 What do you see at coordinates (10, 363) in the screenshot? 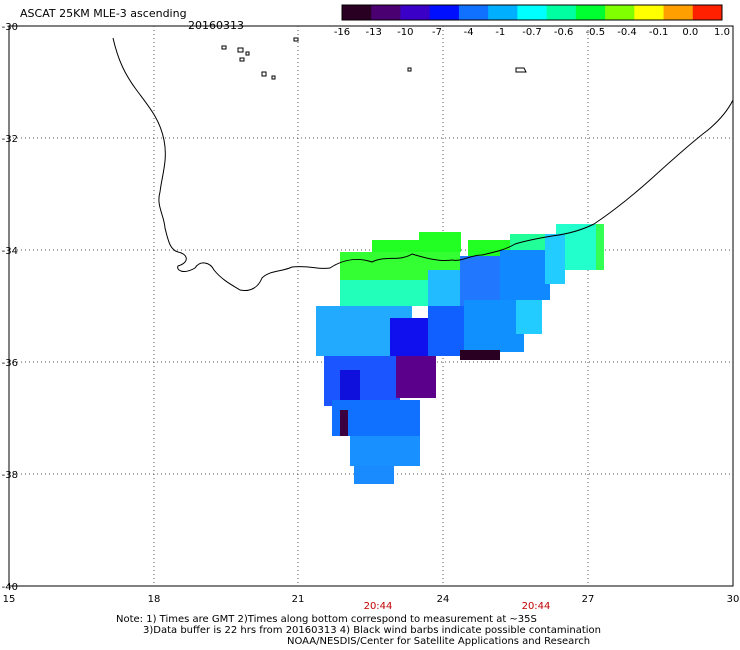
I see `latitude-label: -36` at bounding box center [10, 363].